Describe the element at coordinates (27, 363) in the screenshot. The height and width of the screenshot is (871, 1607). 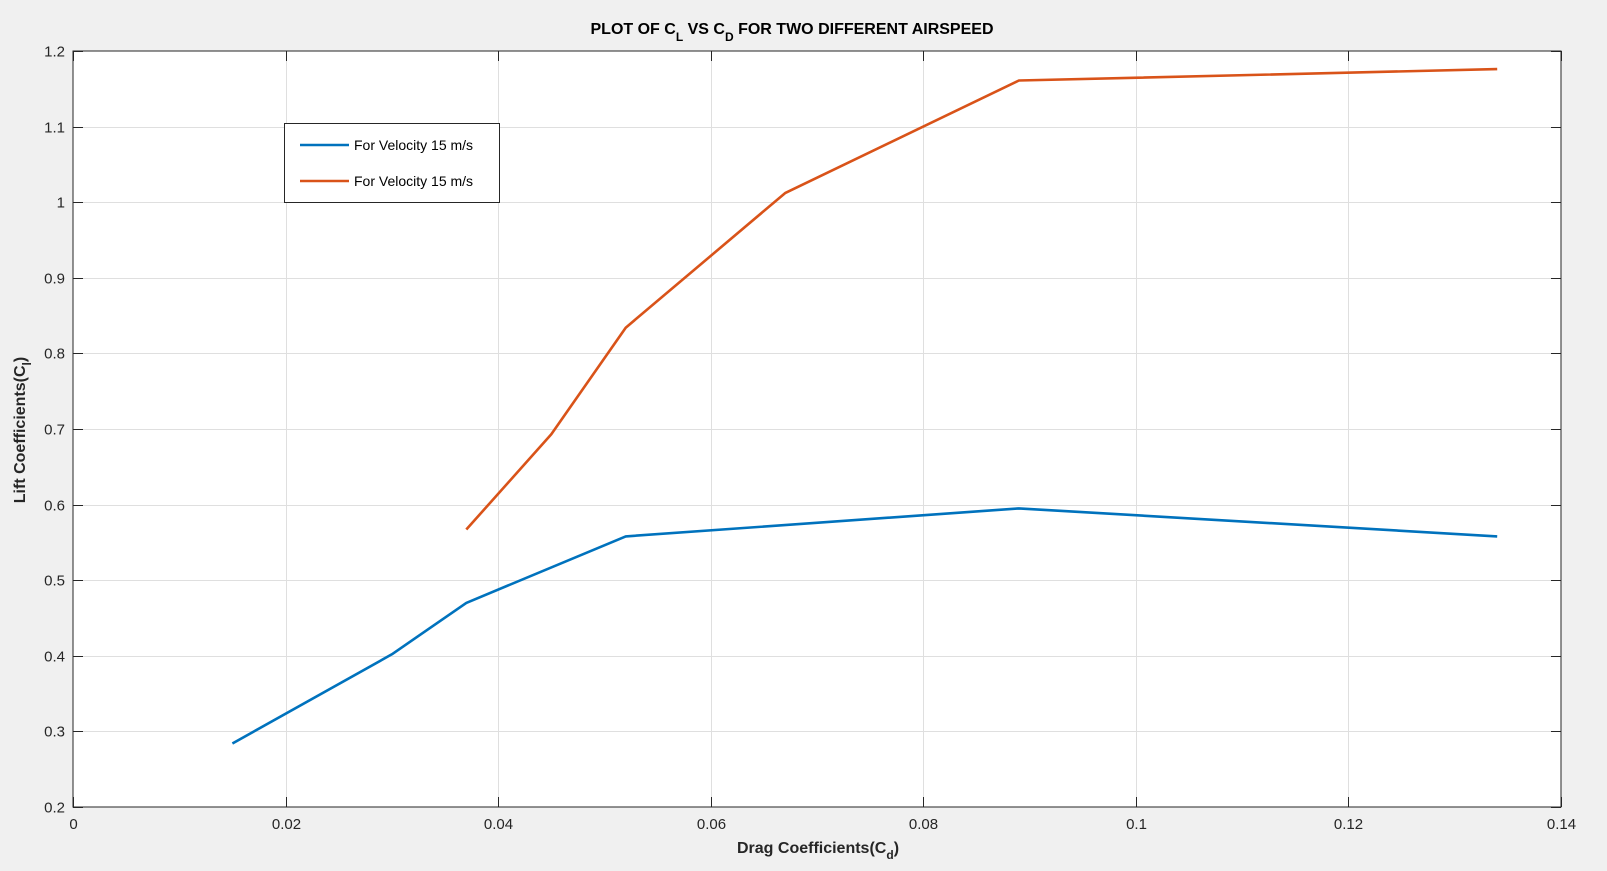
I see `y-axis-title-subscript: l` at that location.